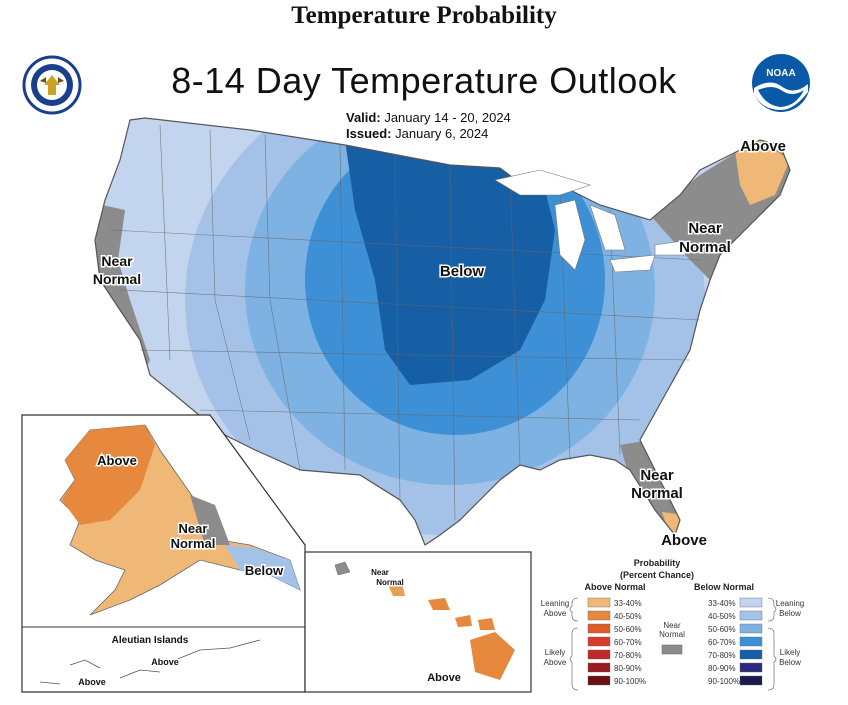 The width and height of the screenshot is (848, 705). What do you see at coordinates (418, 622) in the screenshot?
I see `hawaii-inset` at bounding box center [418, 622].